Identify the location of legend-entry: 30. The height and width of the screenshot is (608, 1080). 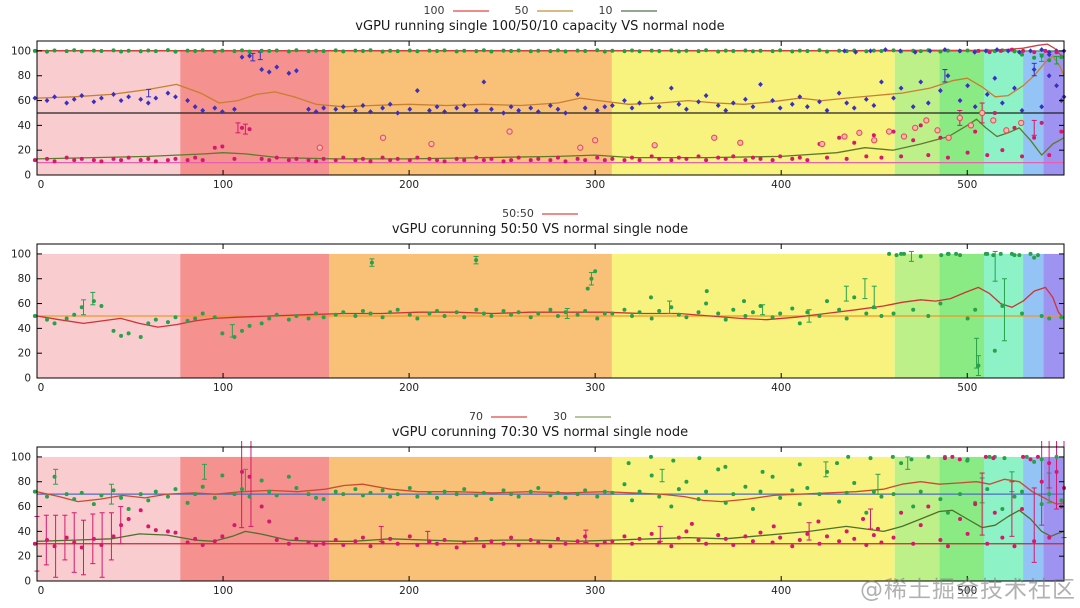
(582, 416).